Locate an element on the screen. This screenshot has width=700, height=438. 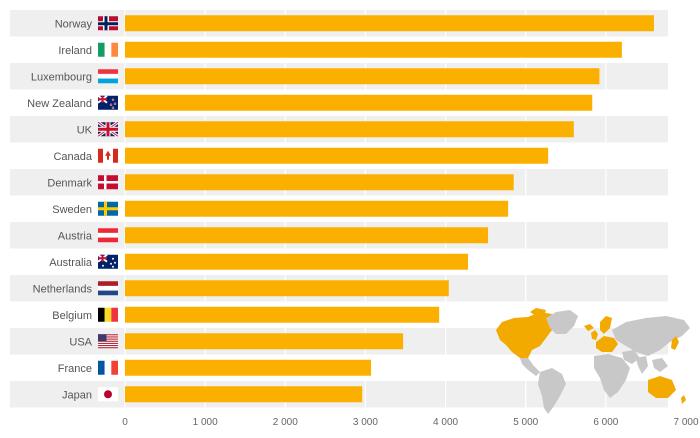
x-axis-ticks: 0 1 000 2 000 3 000 4 000 5 000 6 000 7 000 is located at coordinates (410, 422).